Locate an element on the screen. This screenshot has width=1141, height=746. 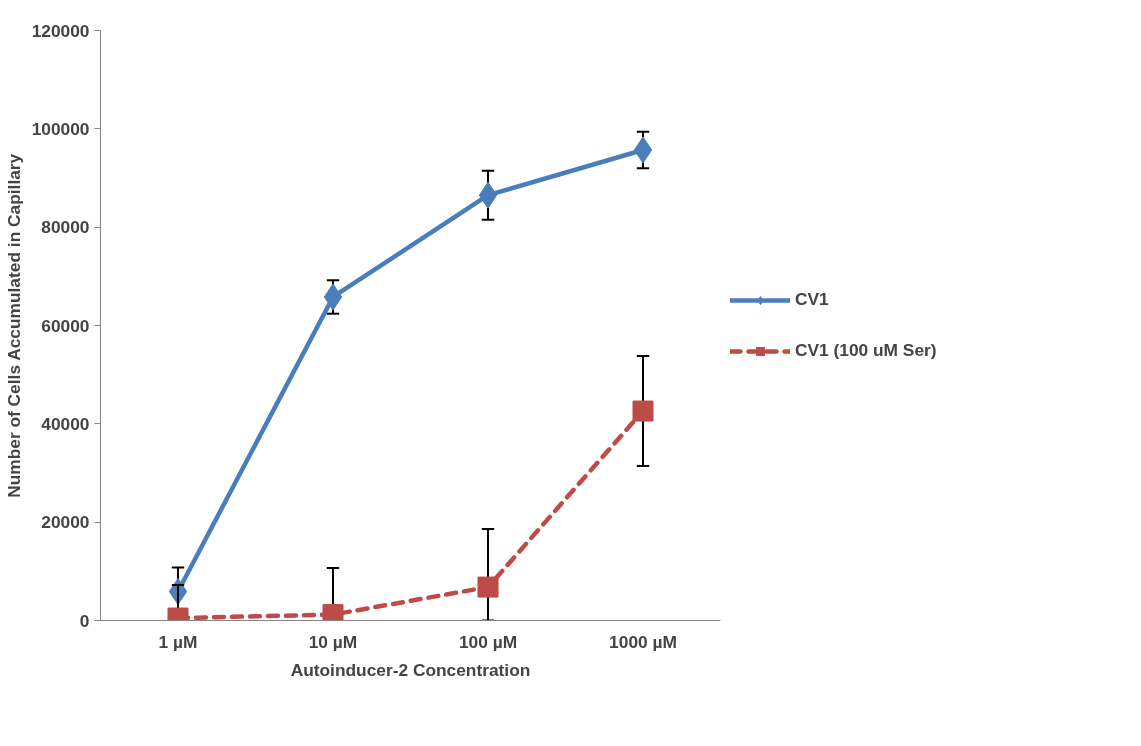
x-tick-label: 10 µM is located at coordinates (333, 641).